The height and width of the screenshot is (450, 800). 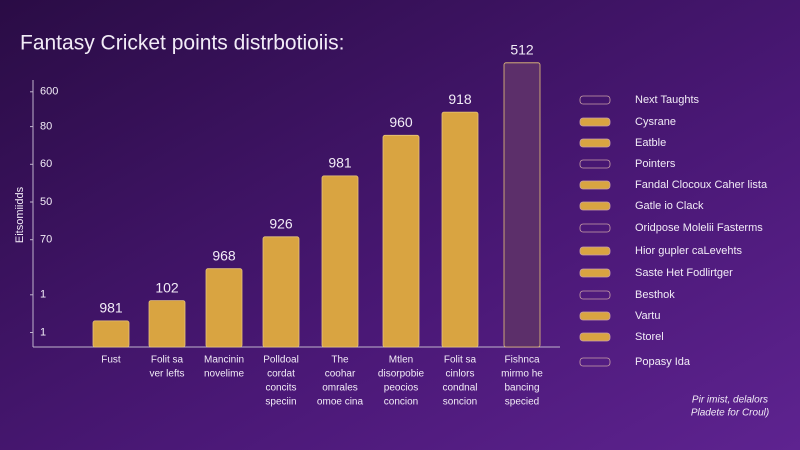 What do you see at coordinates (46, 127) in the screenshot?
I see `y-tick-label: 80` at bounding box center [46, 127].